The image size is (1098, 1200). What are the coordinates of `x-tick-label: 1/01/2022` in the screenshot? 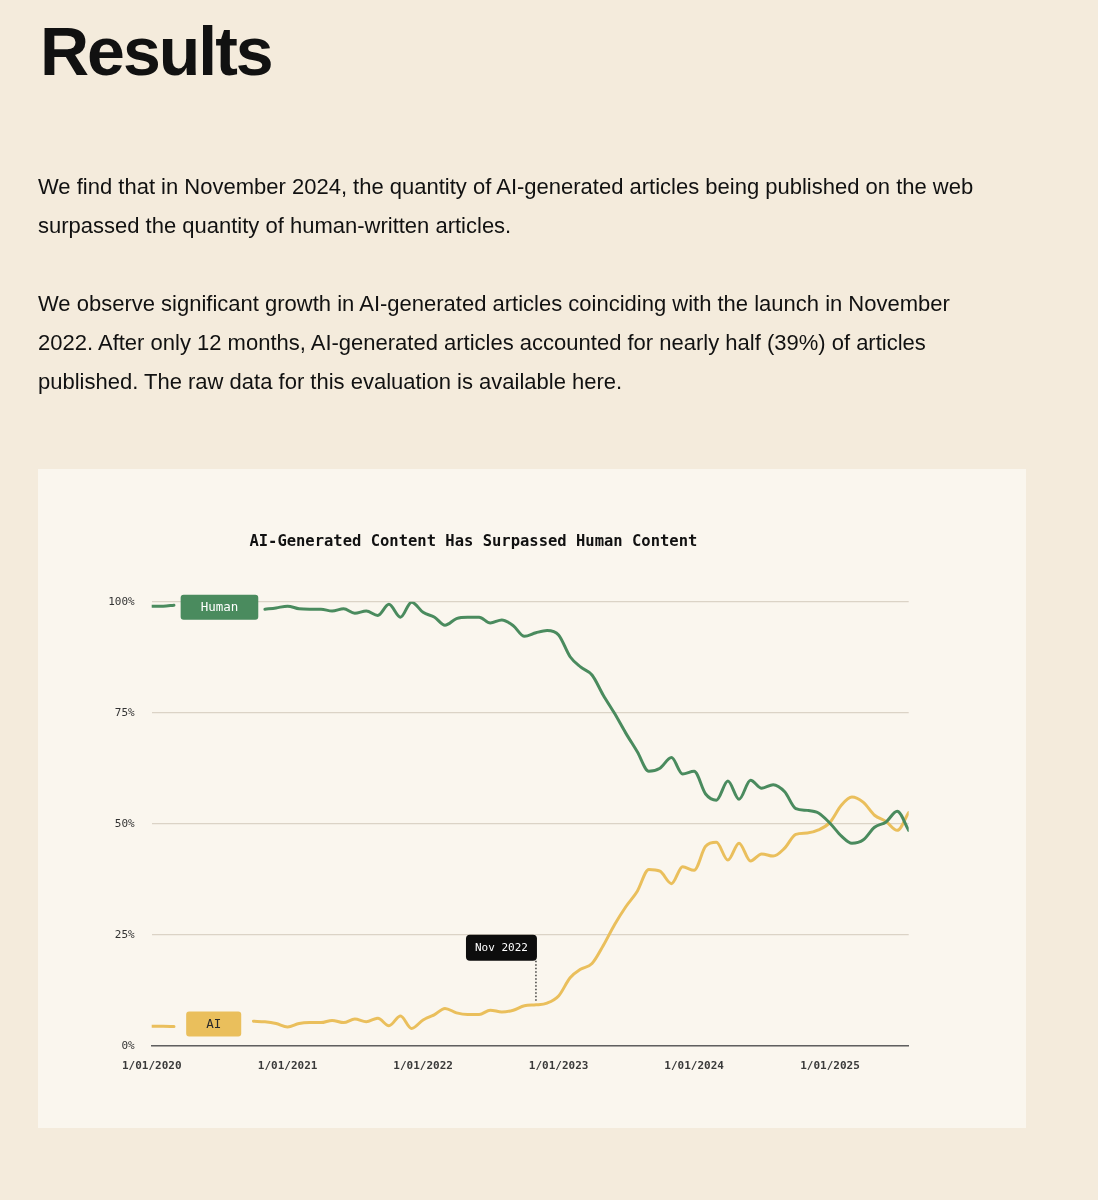 It's located at (423, 1066).